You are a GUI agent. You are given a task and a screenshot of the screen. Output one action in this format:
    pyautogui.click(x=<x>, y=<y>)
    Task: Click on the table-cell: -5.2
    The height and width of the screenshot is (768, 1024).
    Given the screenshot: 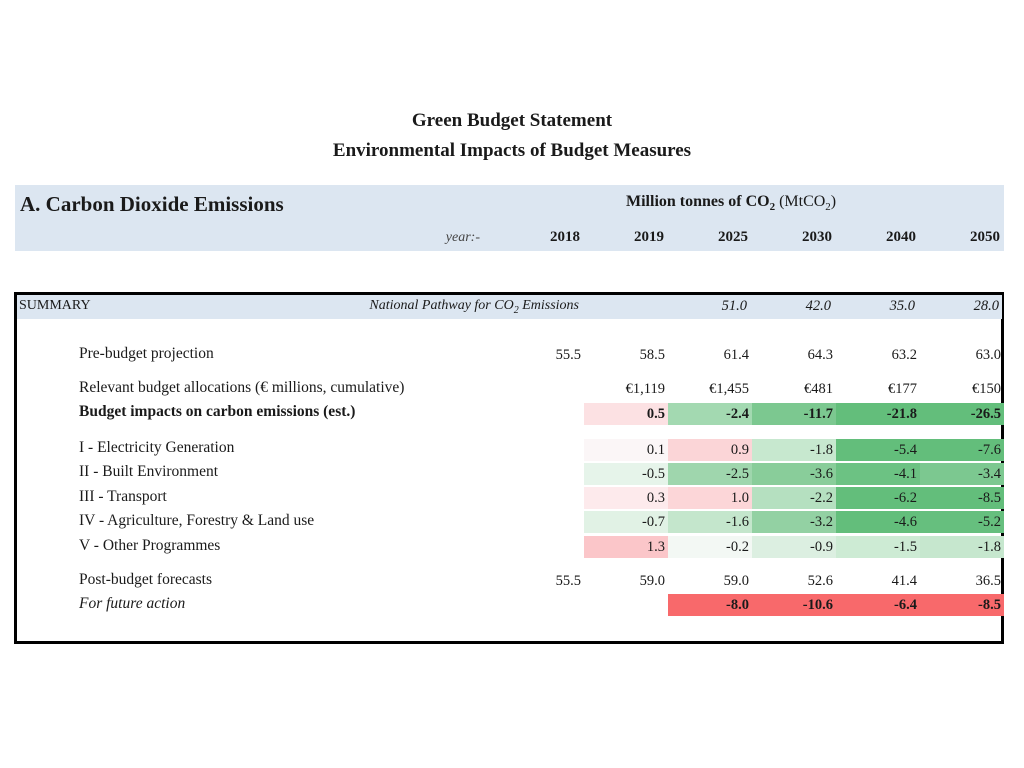 What is the action you would take?
    pyautogui.click(x=962, y=522)
    